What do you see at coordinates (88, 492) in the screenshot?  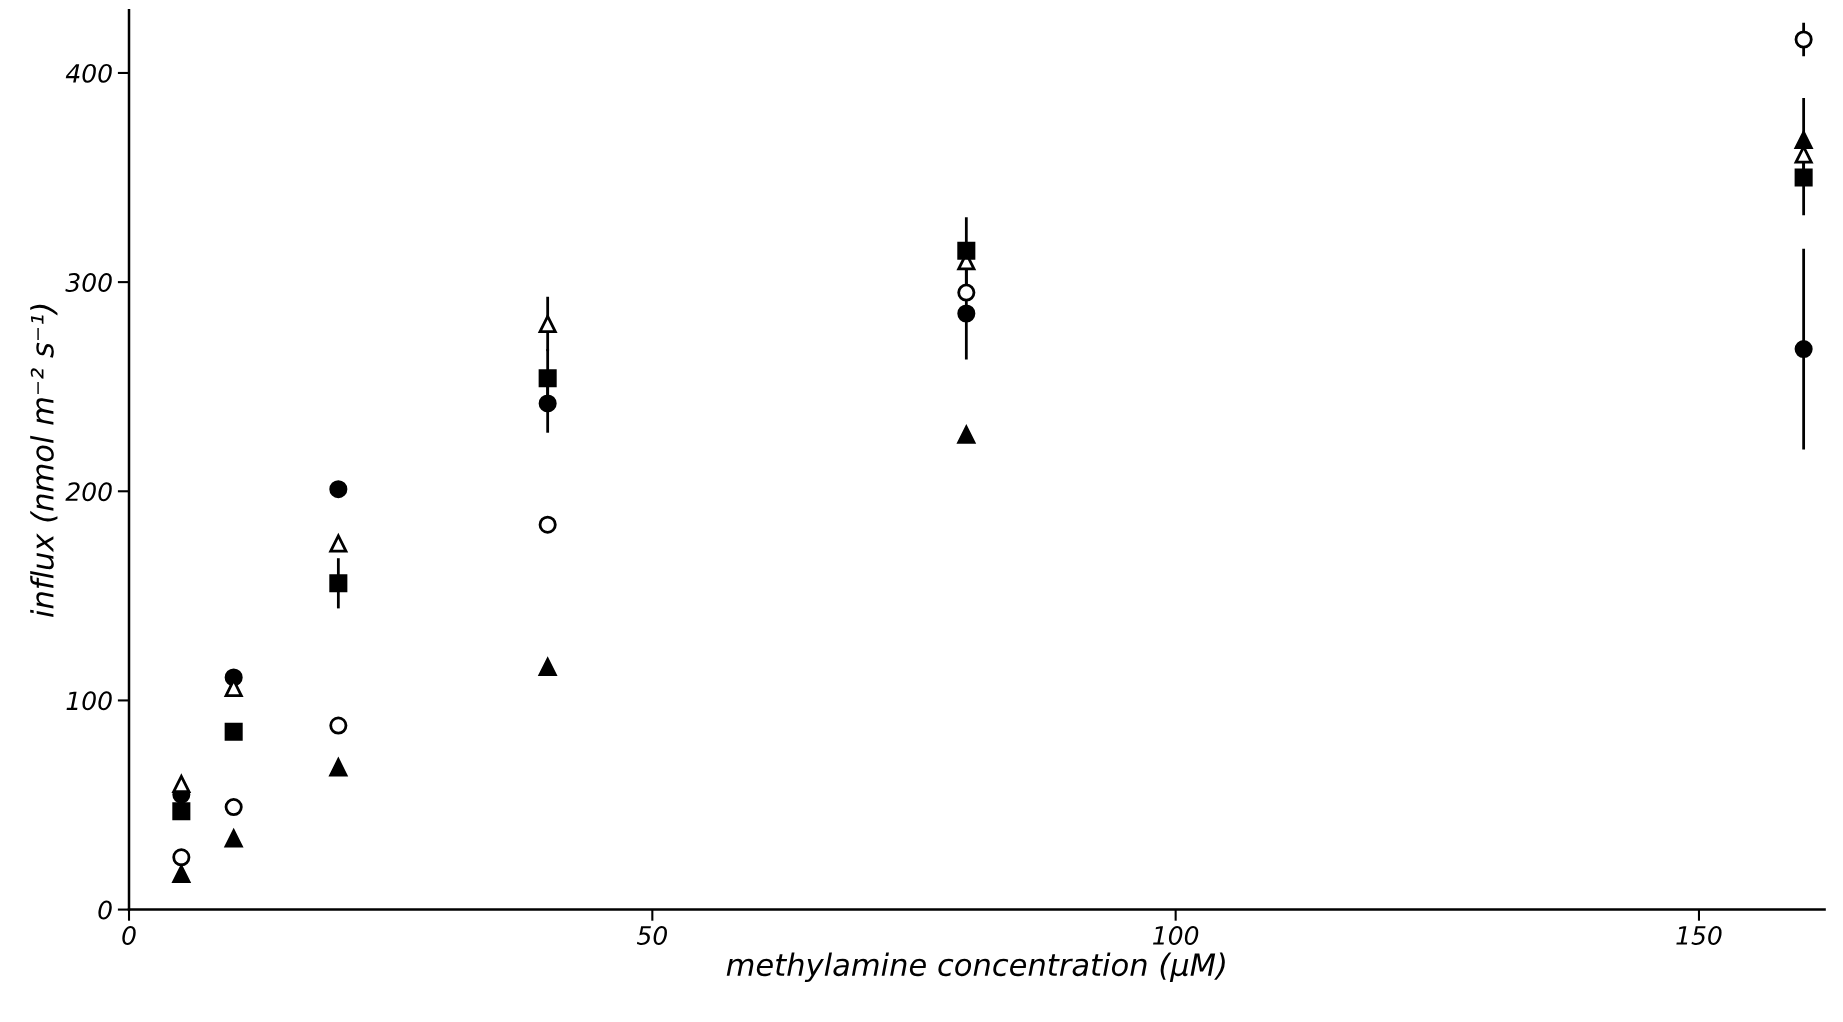 I see `y-tick-label: 200` at bounding box center [88, 492].